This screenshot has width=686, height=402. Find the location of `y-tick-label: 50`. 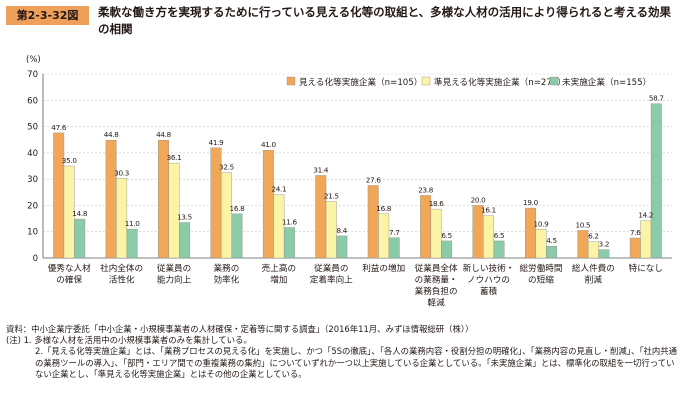

y-tick-label: 50 is located at coordinates (32, 128).